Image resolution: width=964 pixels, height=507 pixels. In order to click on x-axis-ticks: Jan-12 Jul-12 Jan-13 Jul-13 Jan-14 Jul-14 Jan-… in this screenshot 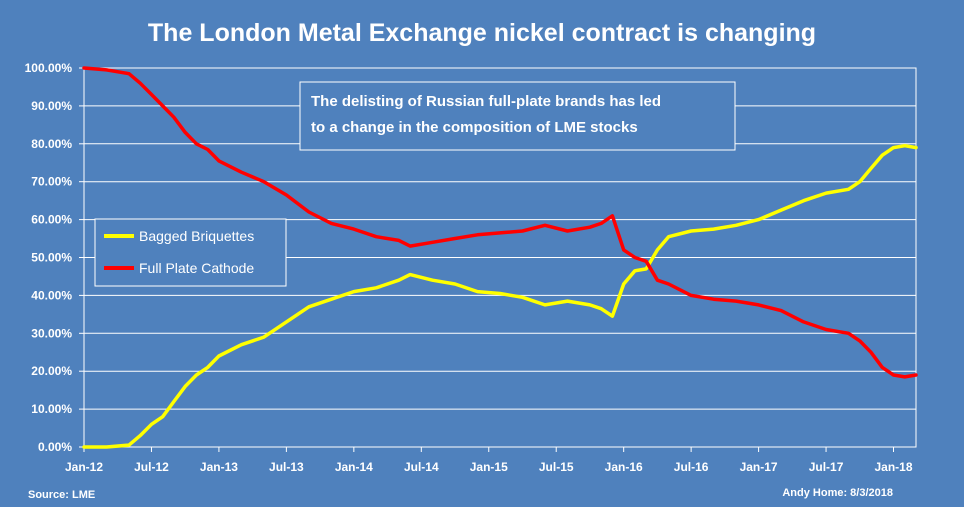, I will do `click(489, 460)`.